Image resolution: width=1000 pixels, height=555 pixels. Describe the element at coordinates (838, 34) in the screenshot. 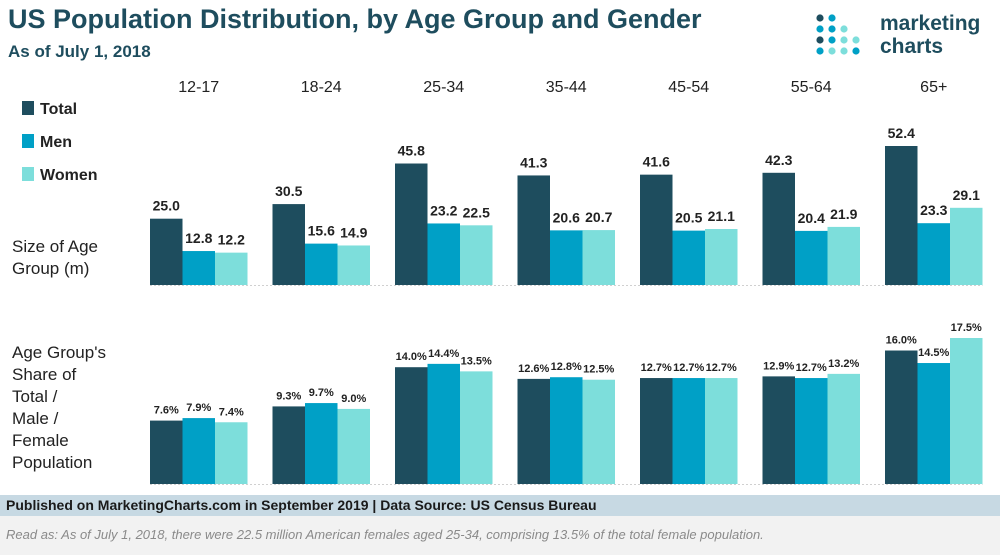

I see `logo-dots-icon` at that location.